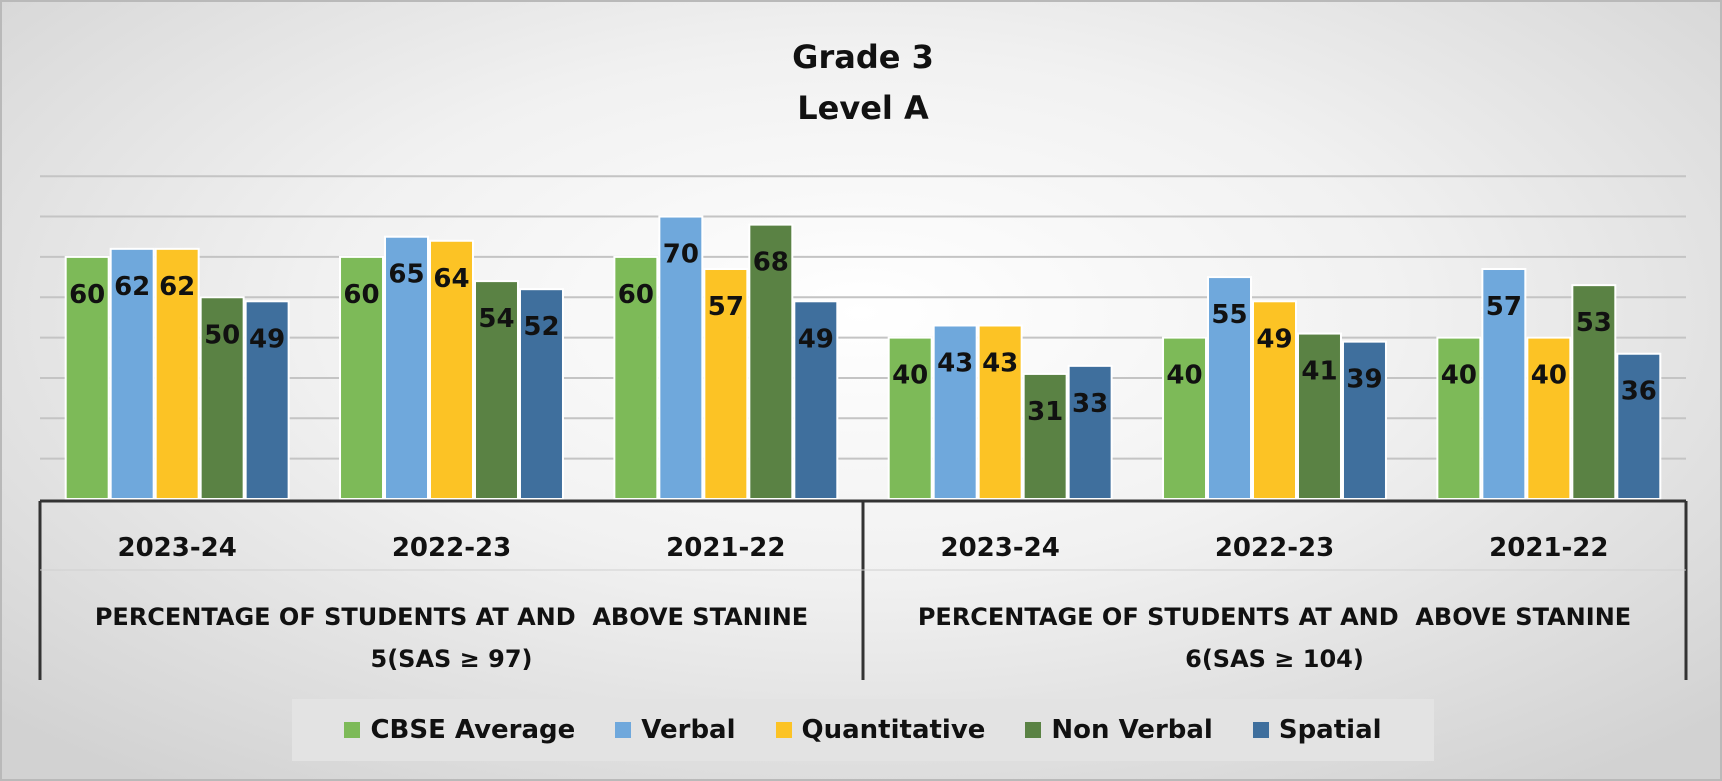  I want to click on data-label: 50, so click(222, 335).